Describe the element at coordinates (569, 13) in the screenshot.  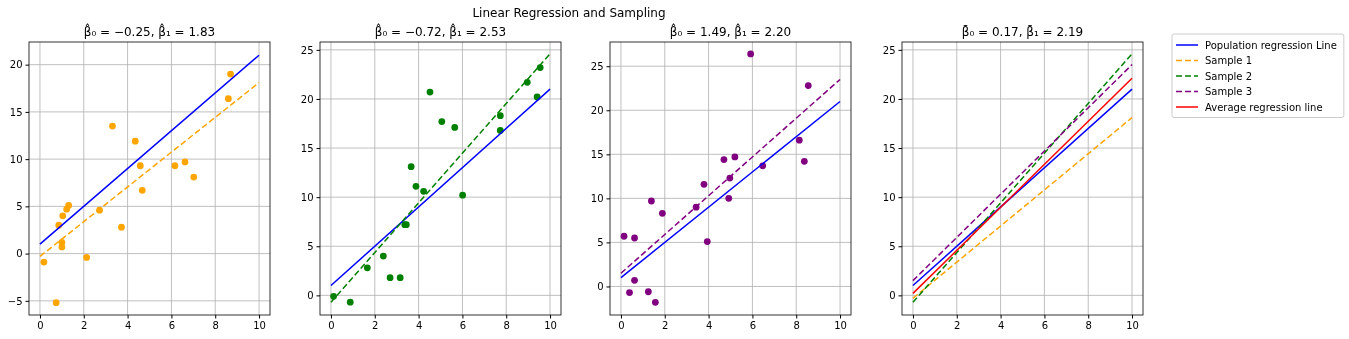
I see `text: Linear Regression and Sampling` at that location.